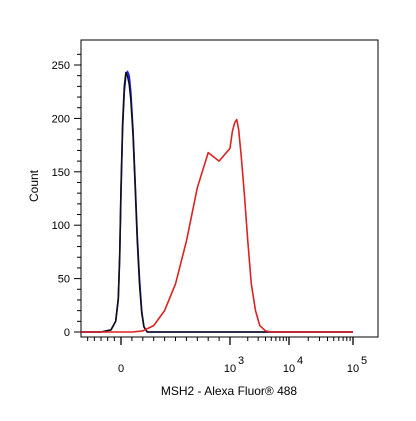 The height and width of the screenshot is (421, 416). What do you see at coordinates (229, 391) in the screenshot?
I see `x-axis-title: MSH2 - Alexa Fluor® 488` at bounding box center [229, 391].